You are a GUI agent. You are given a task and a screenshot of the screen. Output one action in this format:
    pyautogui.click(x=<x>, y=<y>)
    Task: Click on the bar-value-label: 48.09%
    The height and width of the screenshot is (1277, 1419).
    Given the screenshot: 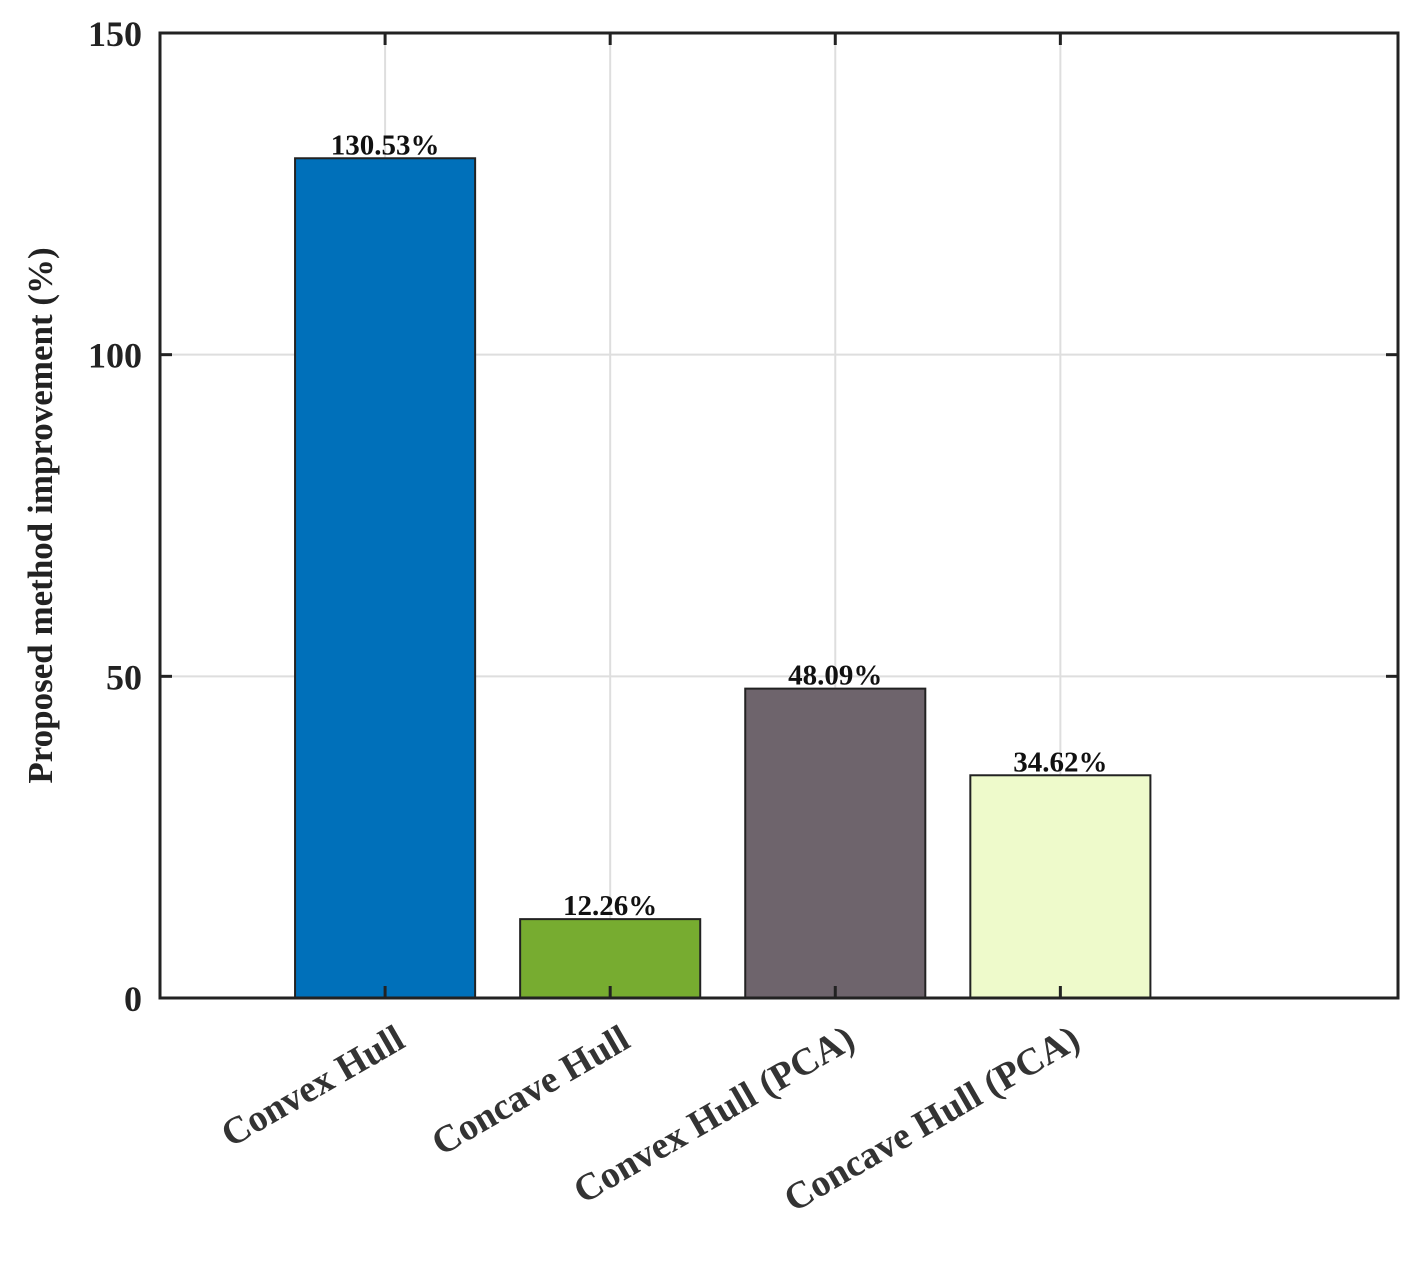 What is the action you would take?
    pyautogui.click(x=835, y=676)
    